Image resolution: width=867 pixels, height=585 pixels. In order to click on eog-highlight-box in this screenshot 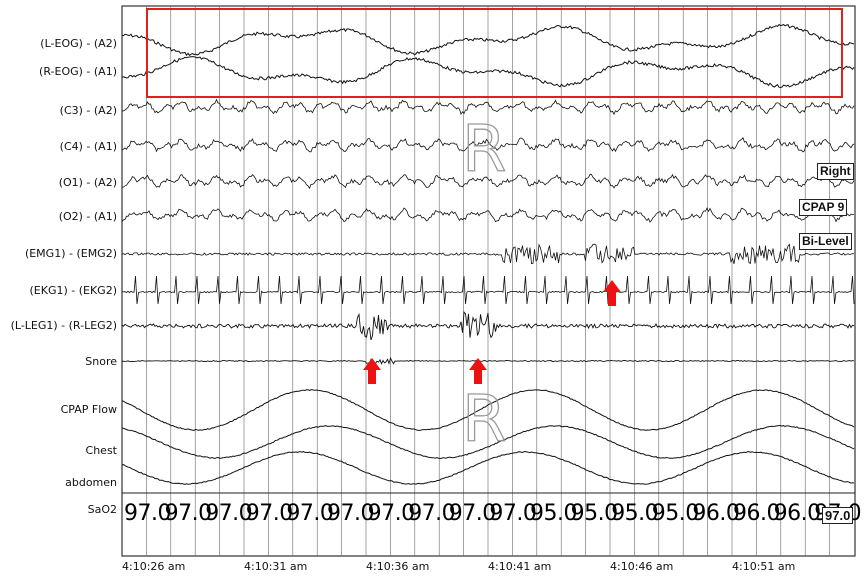, I will do `click(494, 53)`.